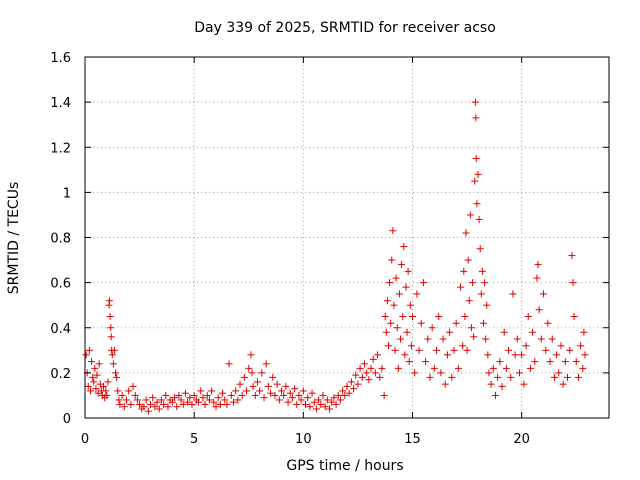  Describe the element at coordinates (85, 439) in the screenshot. I see `x-tick-label: 0` at that location.